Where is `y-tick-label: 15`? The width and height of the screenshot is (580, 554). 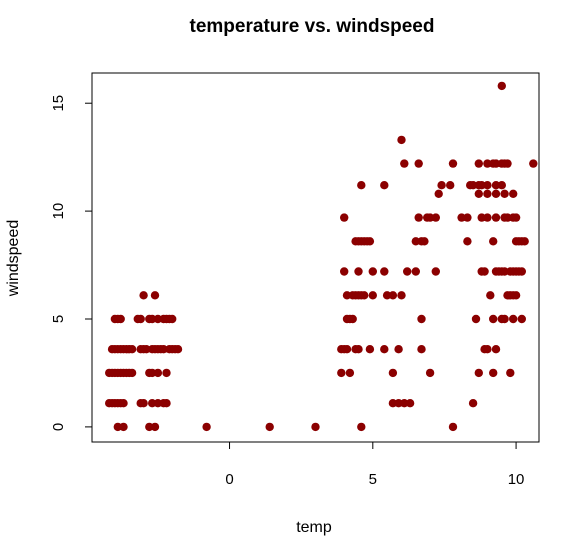
y-tick-label: 15 is located at coordinates (58, 103).